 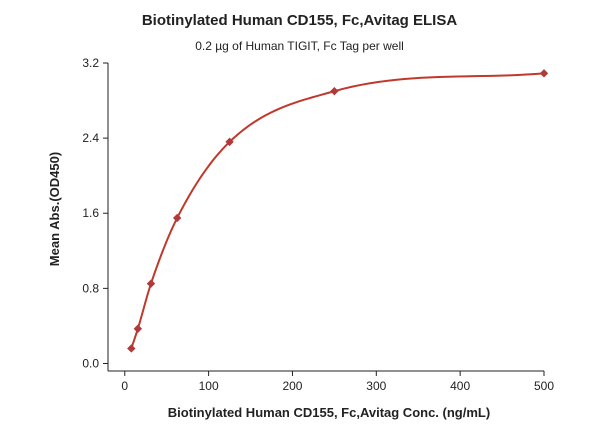 I want to click on x-tick-label: 500, so click(x=544, y=386).